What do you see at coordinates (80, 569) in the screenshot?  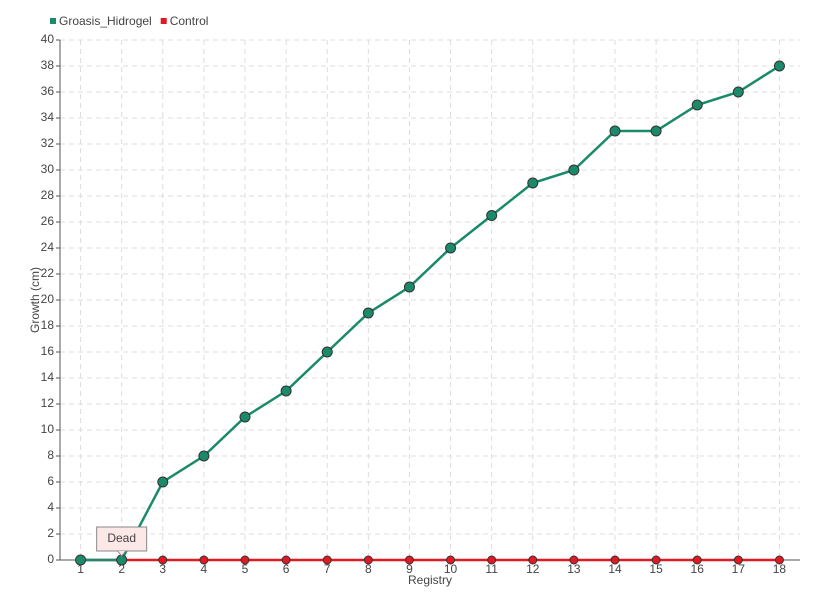 I see `x-tick-label: 1` at bounding box center [80, 569].